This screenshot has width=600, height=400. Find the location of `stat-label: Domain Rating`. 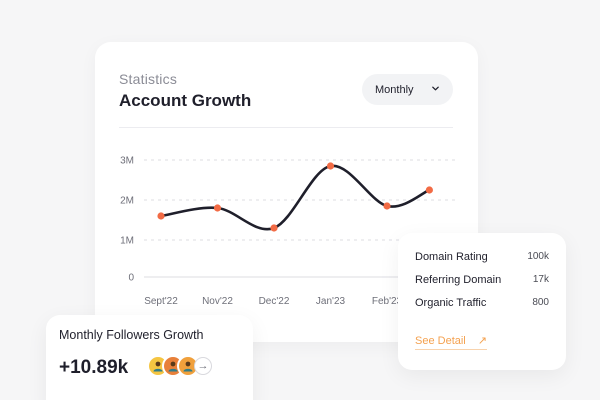

stat-label: Domain Rating is located at coordinates (451, 257).